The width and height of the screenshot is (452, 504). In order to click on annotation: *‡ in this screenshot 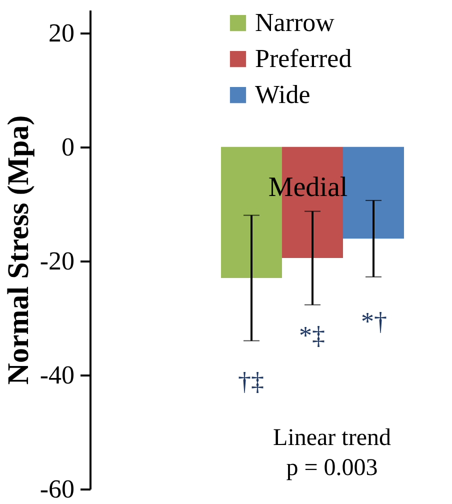, I will do `click(312, 335)`.